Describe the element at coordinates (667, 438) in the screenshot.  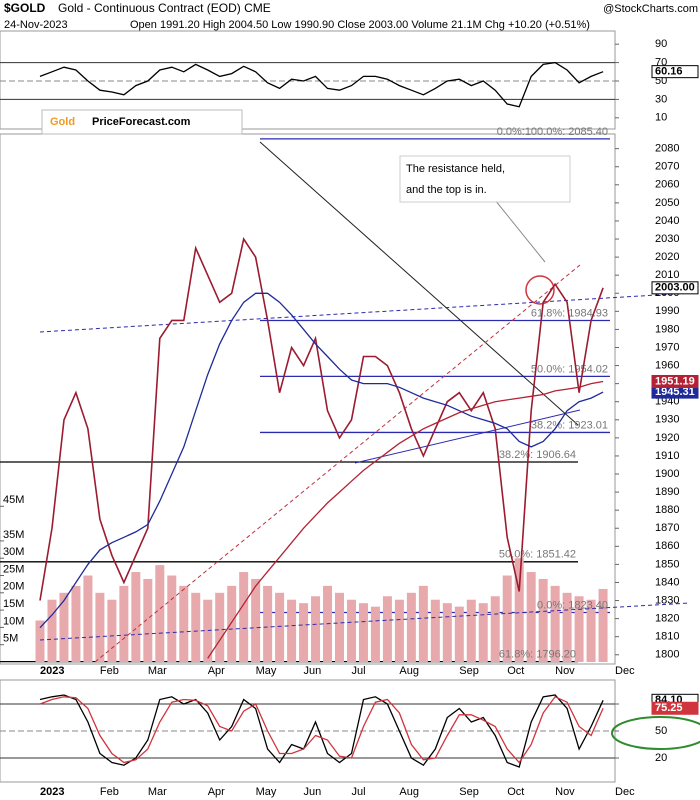
I see `y-tick-label: 1920` at that location.